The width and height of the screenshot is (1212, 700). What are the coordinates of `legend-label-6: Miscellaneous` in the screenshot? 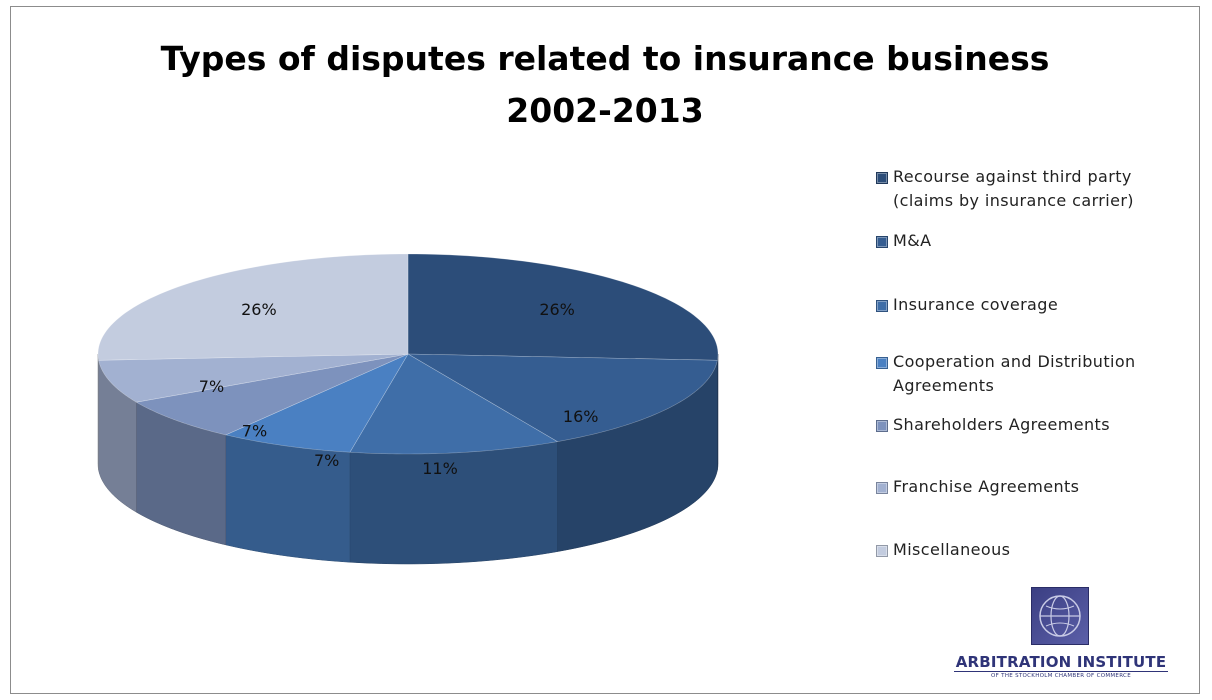 It's located at (952, 549).